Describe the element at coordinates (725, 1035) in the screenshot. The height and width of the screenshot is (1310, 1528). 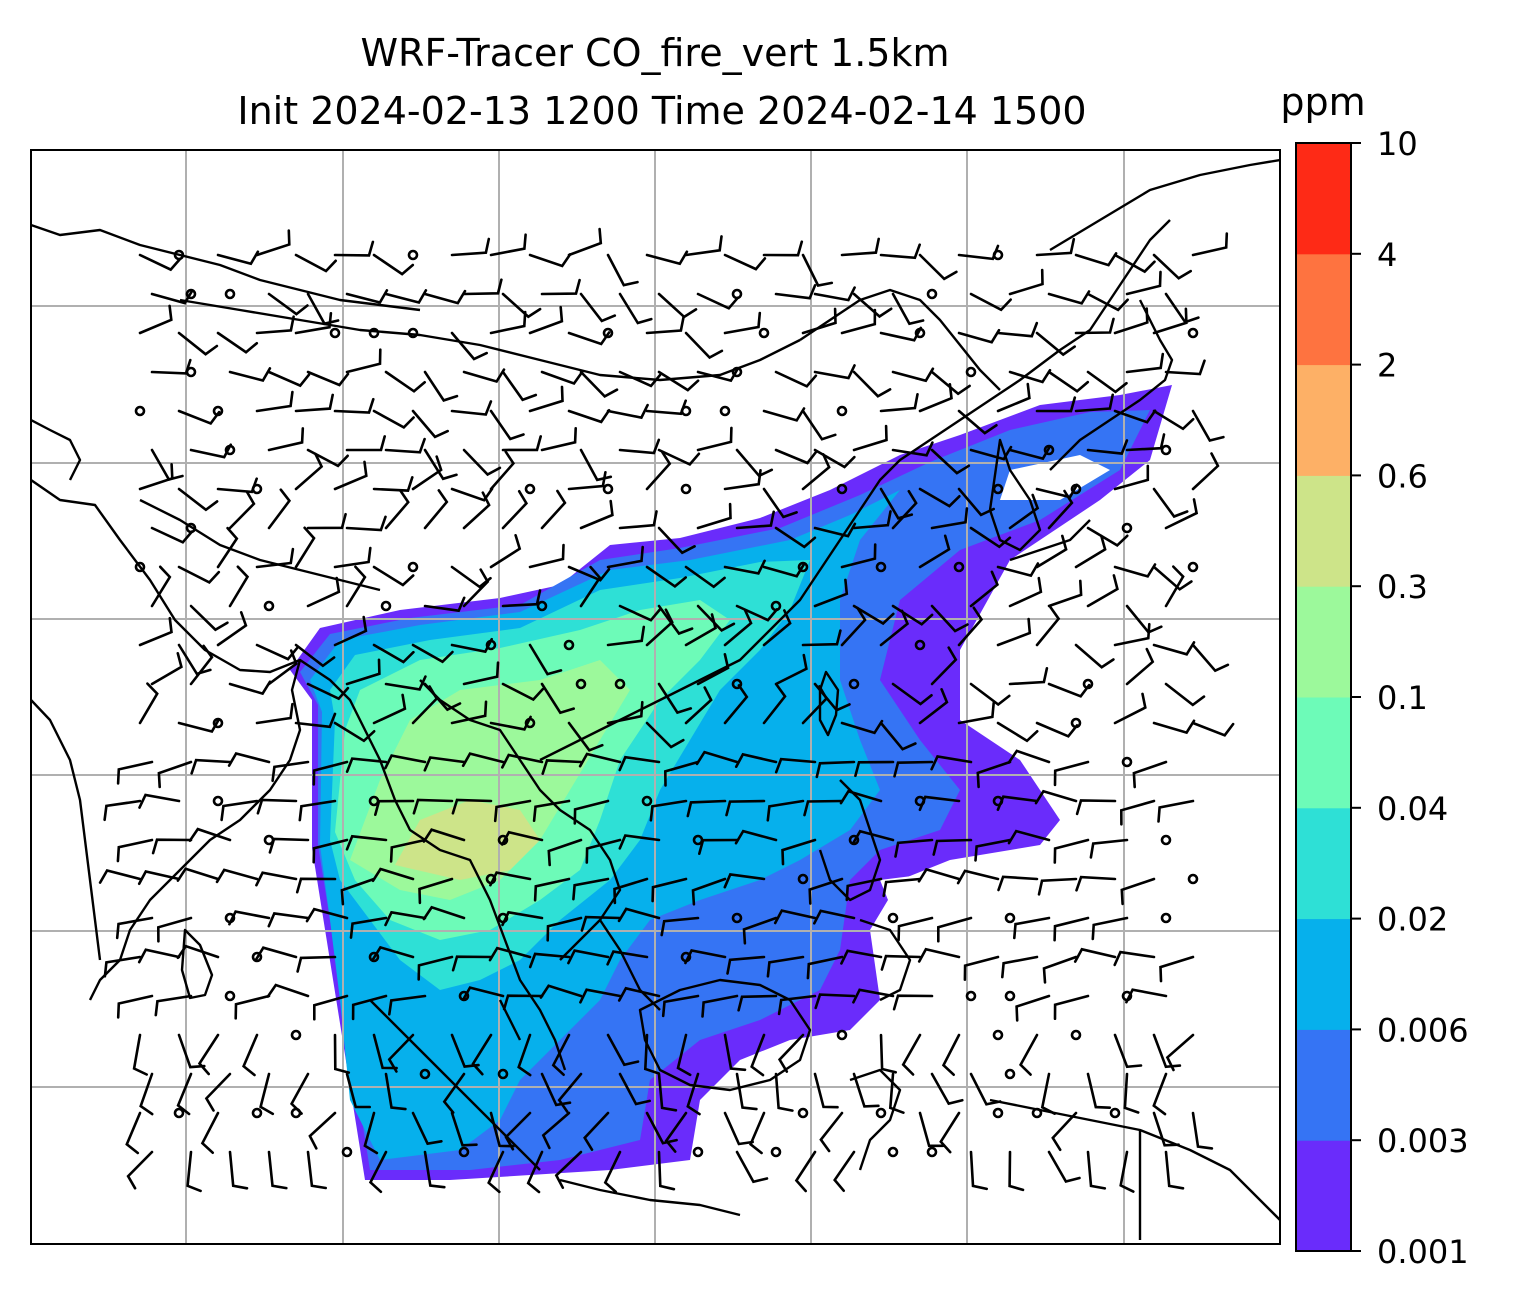
I see `coastline-borneo` at that location.